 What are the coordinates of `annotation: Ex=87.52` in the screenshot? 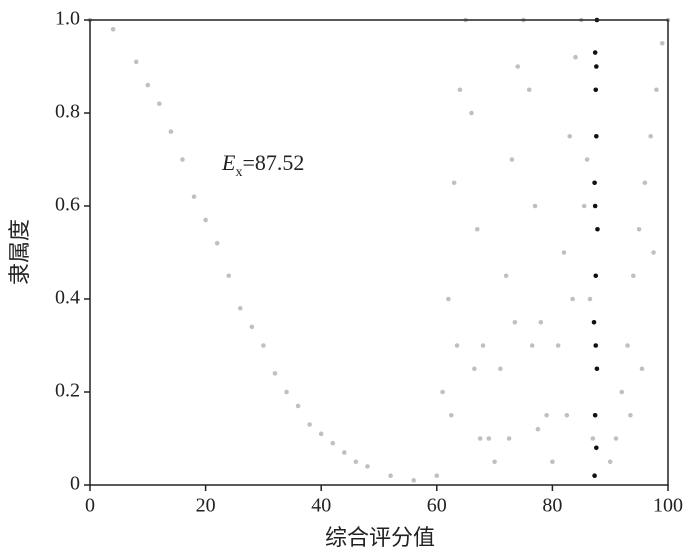 It's located at (262, 165).